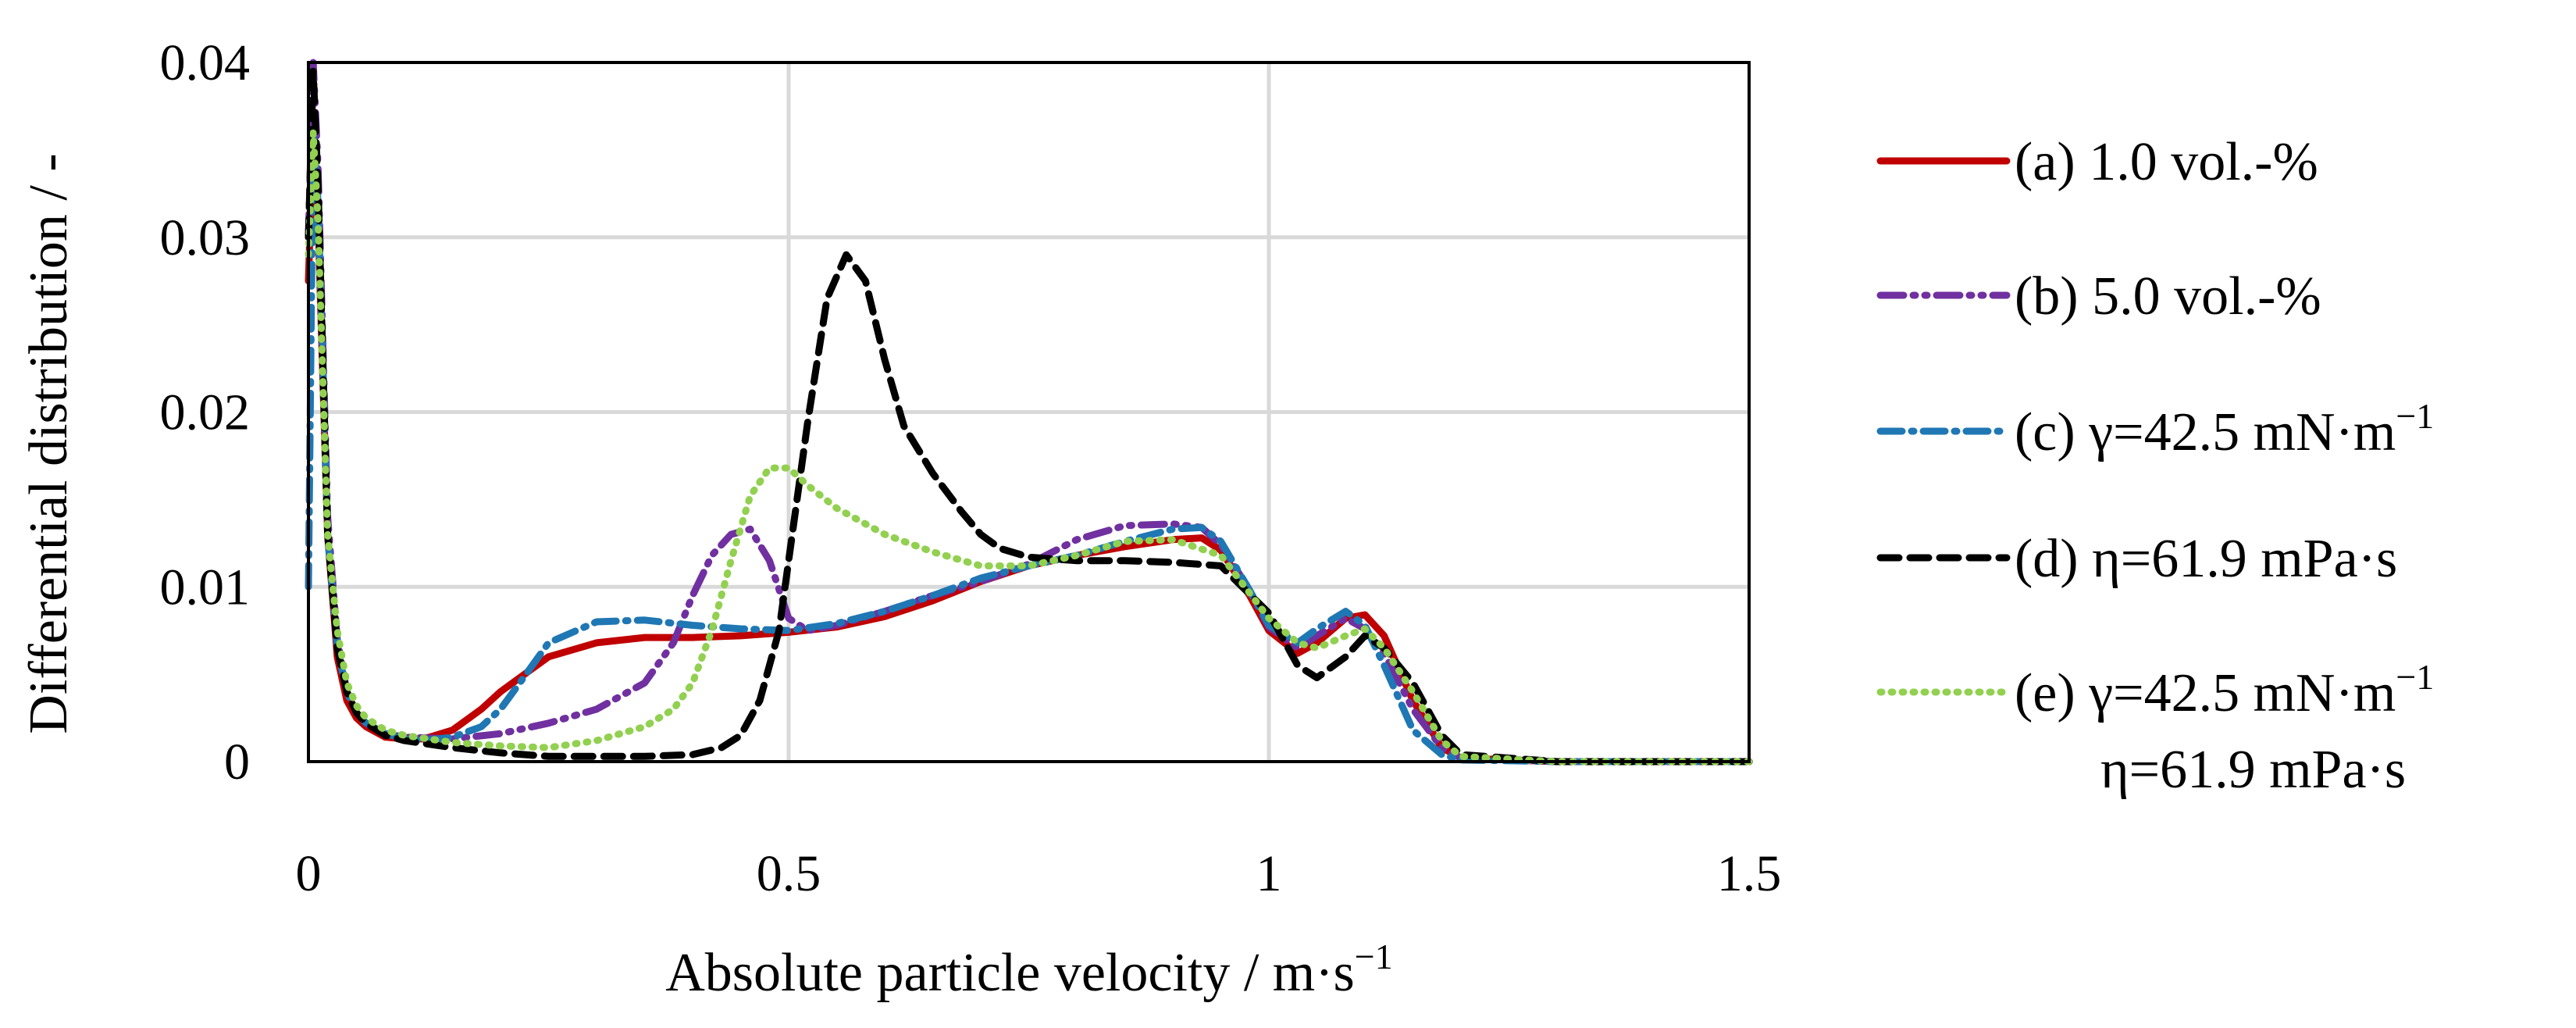 This screenshot has width=2576, height=1028. I want to click on legend-label-text: (c) γ=42.5 mN·m, so click(2206, 432).